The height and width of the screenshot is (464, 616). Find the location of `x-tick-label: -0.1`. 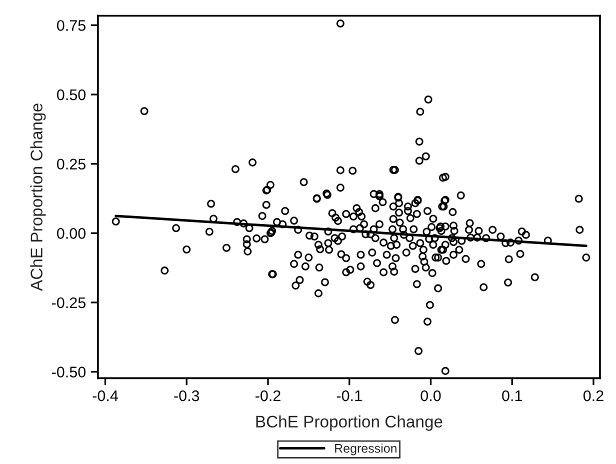

x-tick-label: -0.1 is located at coordinates (349, 396).